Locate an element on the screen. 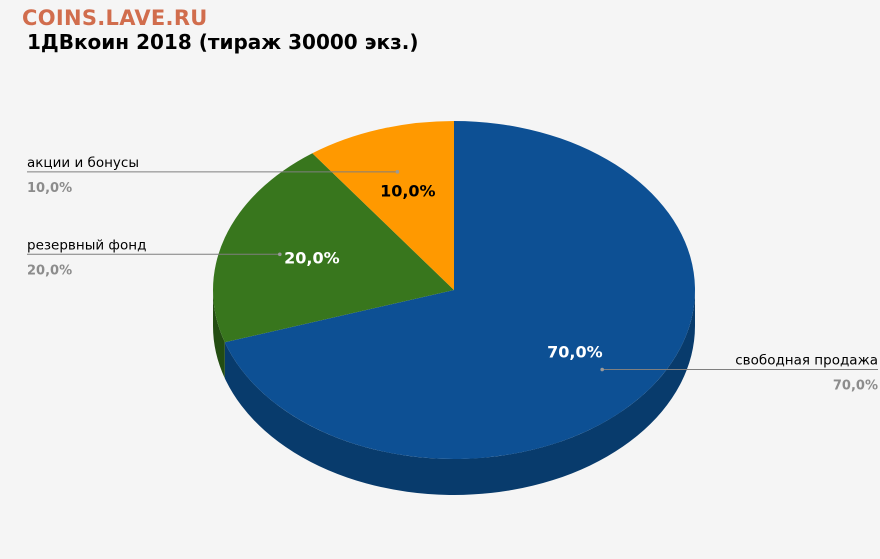 The height and width of the screenshot is (559, 880). slice-акции-и-бонусы is located at coordinates (383, 205).